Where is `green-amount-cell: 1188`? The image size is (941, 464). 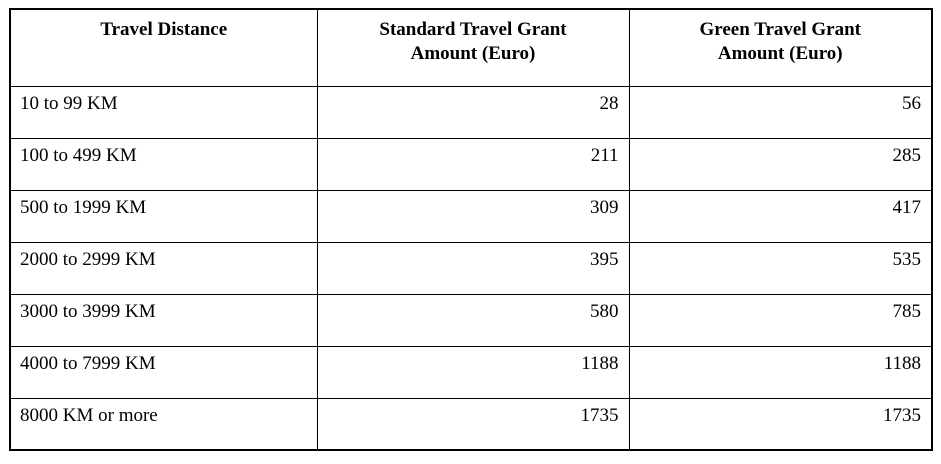 green-amount-cell: 1188 is located at coordinates (780, 372).